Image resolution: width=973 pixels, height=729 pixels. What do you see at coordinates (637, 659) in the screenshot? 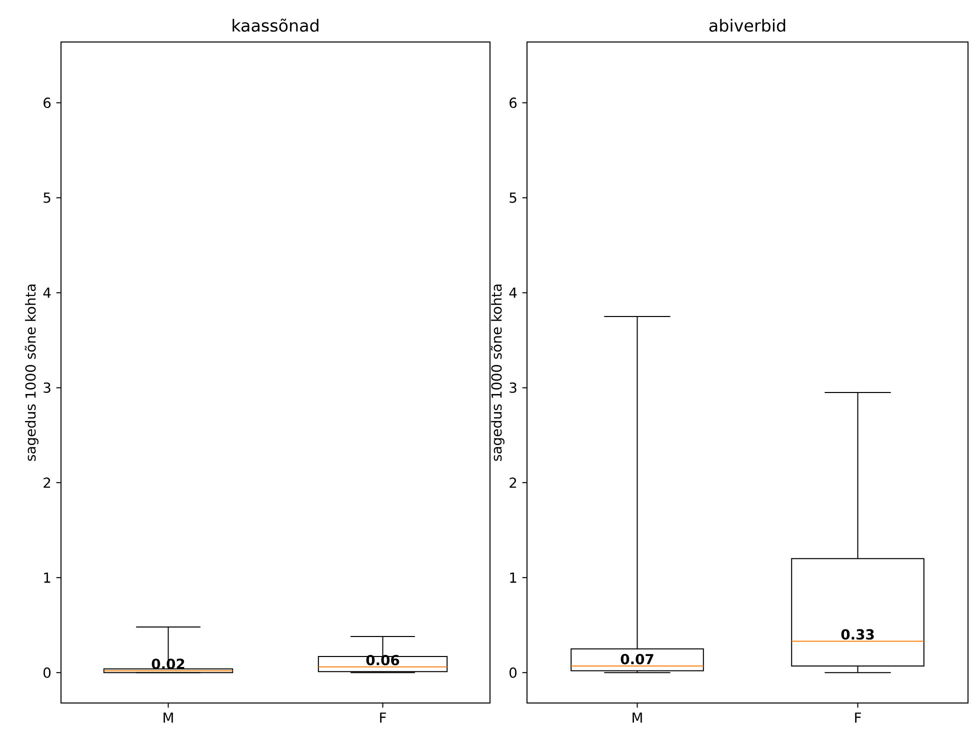
I see `text: 0.07` at bounding box center [637, 659].